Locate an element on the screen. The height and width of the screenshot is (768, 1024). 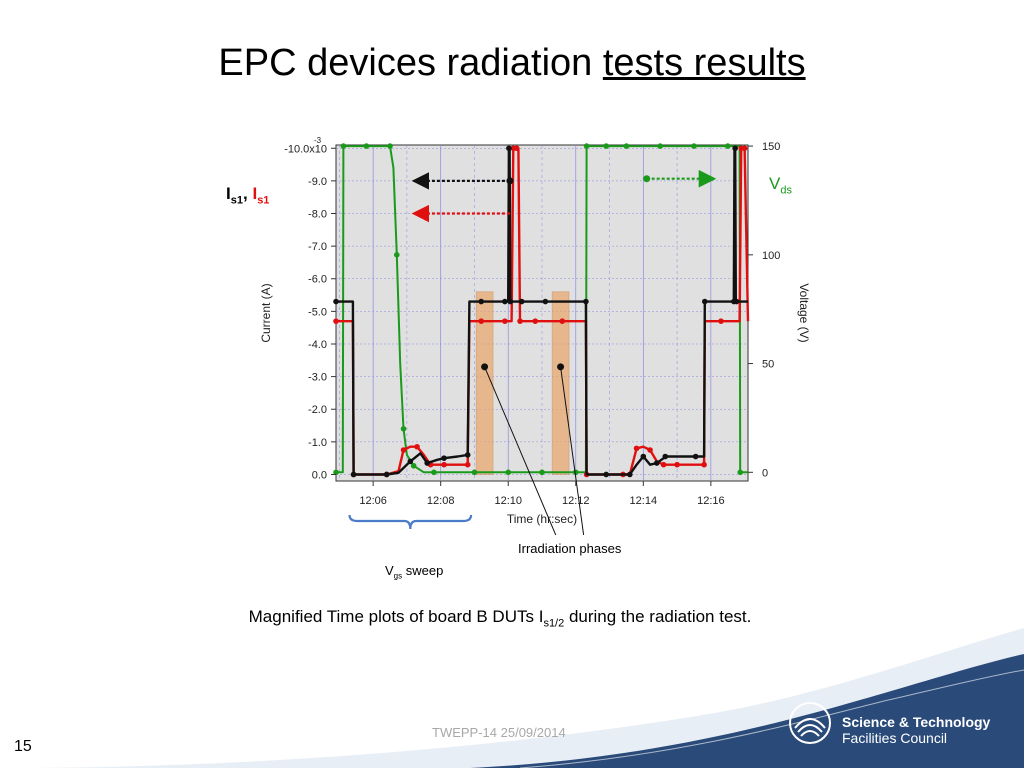
title-text: EPC devices radiation is located at coordinates (410, 63).